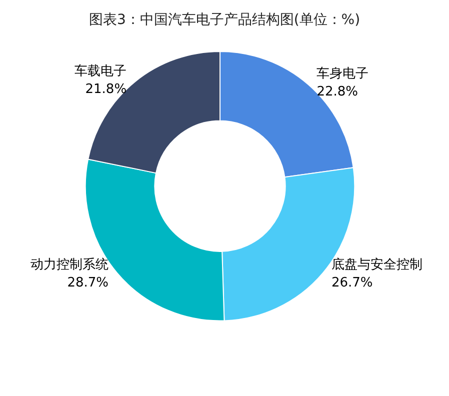 The image size is (449, 396). I want to click on slice-label: 动力控制系统, so click(69, 265).